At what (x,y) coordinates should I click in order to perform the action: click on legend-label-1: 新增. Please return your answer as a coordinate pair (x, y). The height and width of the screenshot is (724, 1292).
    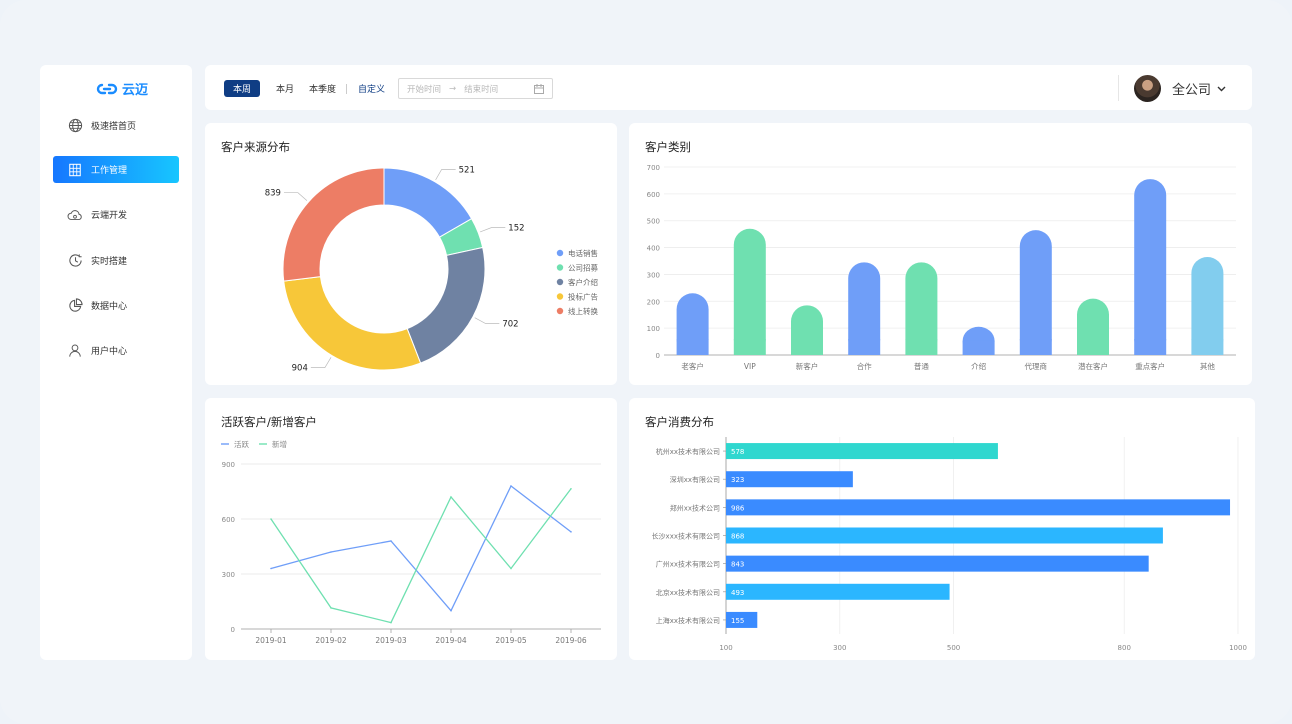
    Looking at the image, I should click on (279, 444).